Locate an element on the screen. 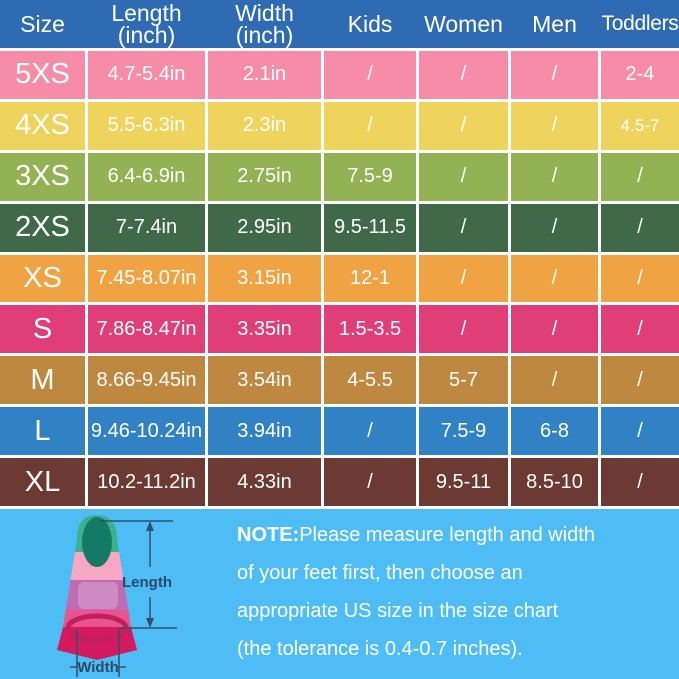 This screenshot has width=679, height=679. length-arrow-down-icon is located at coordinates (150, 623).